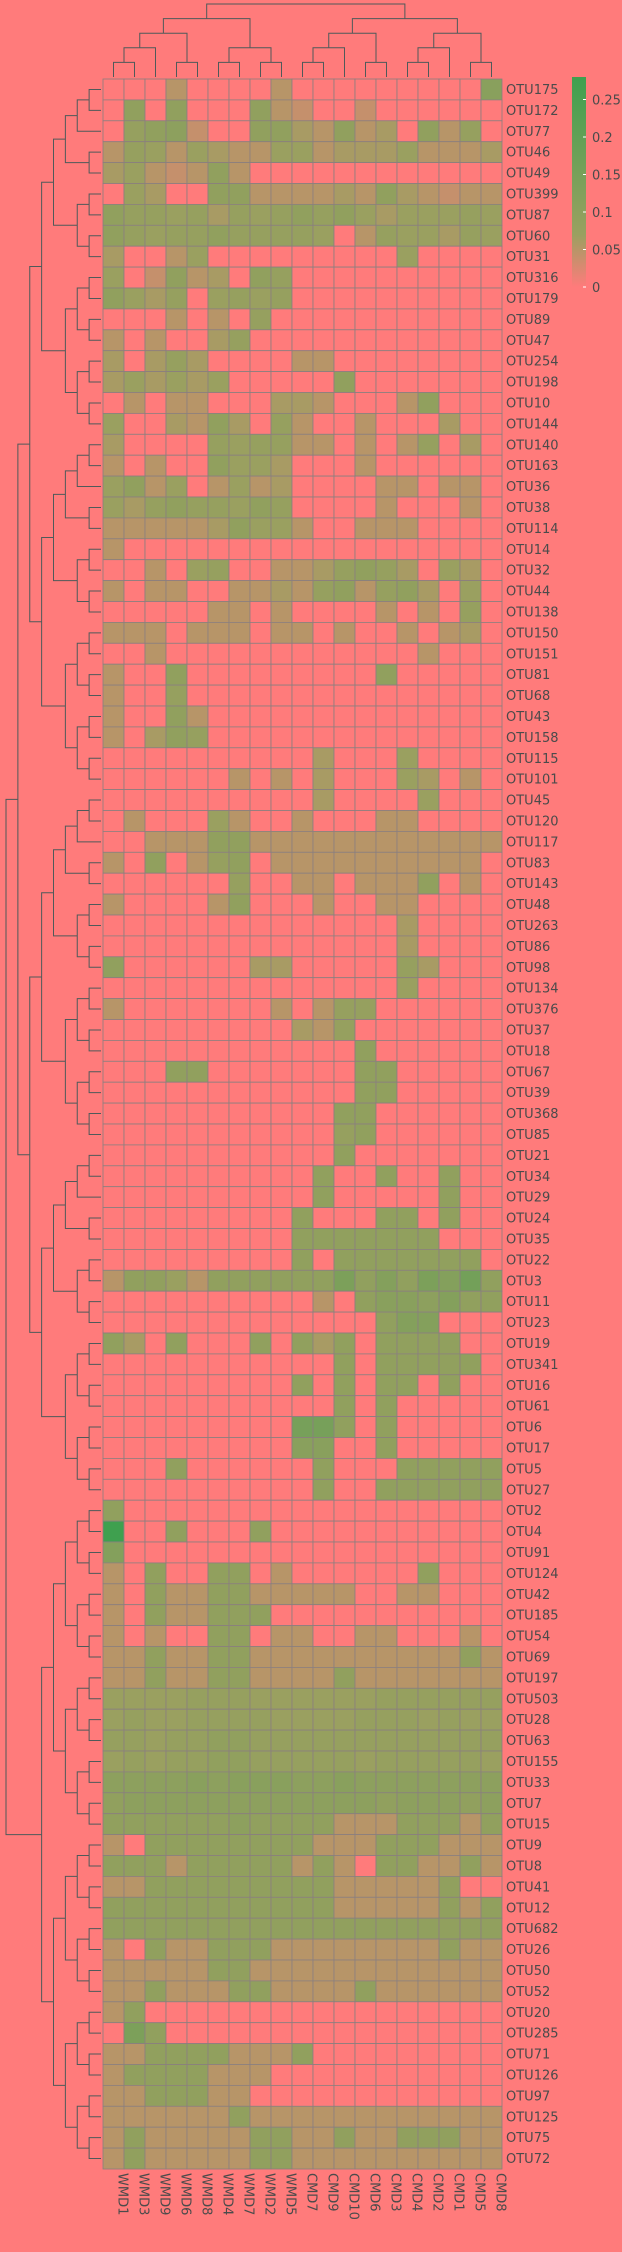 Image resolution: width=622 pixels, height=2252 pixels. What do you see at coordinates (528, 1260) in the screenshot?
I see `row-label: OTU22` at bounding box center [528, 1260].